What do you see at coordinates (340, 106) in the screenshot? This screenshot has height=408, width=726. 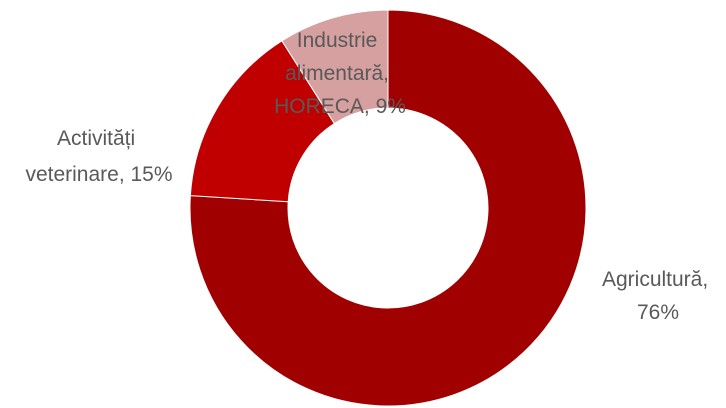 I see `label-industrie-line-3: HORECA, 9%` at bounding box center [340, 106].